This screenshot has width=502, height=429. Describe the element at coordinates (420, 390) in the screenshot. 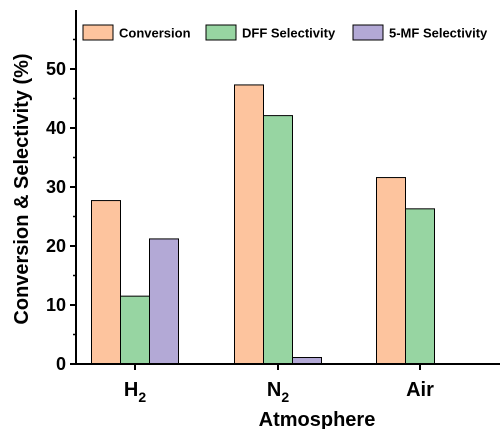

I see `x-tick-label-air: Air` at that location.